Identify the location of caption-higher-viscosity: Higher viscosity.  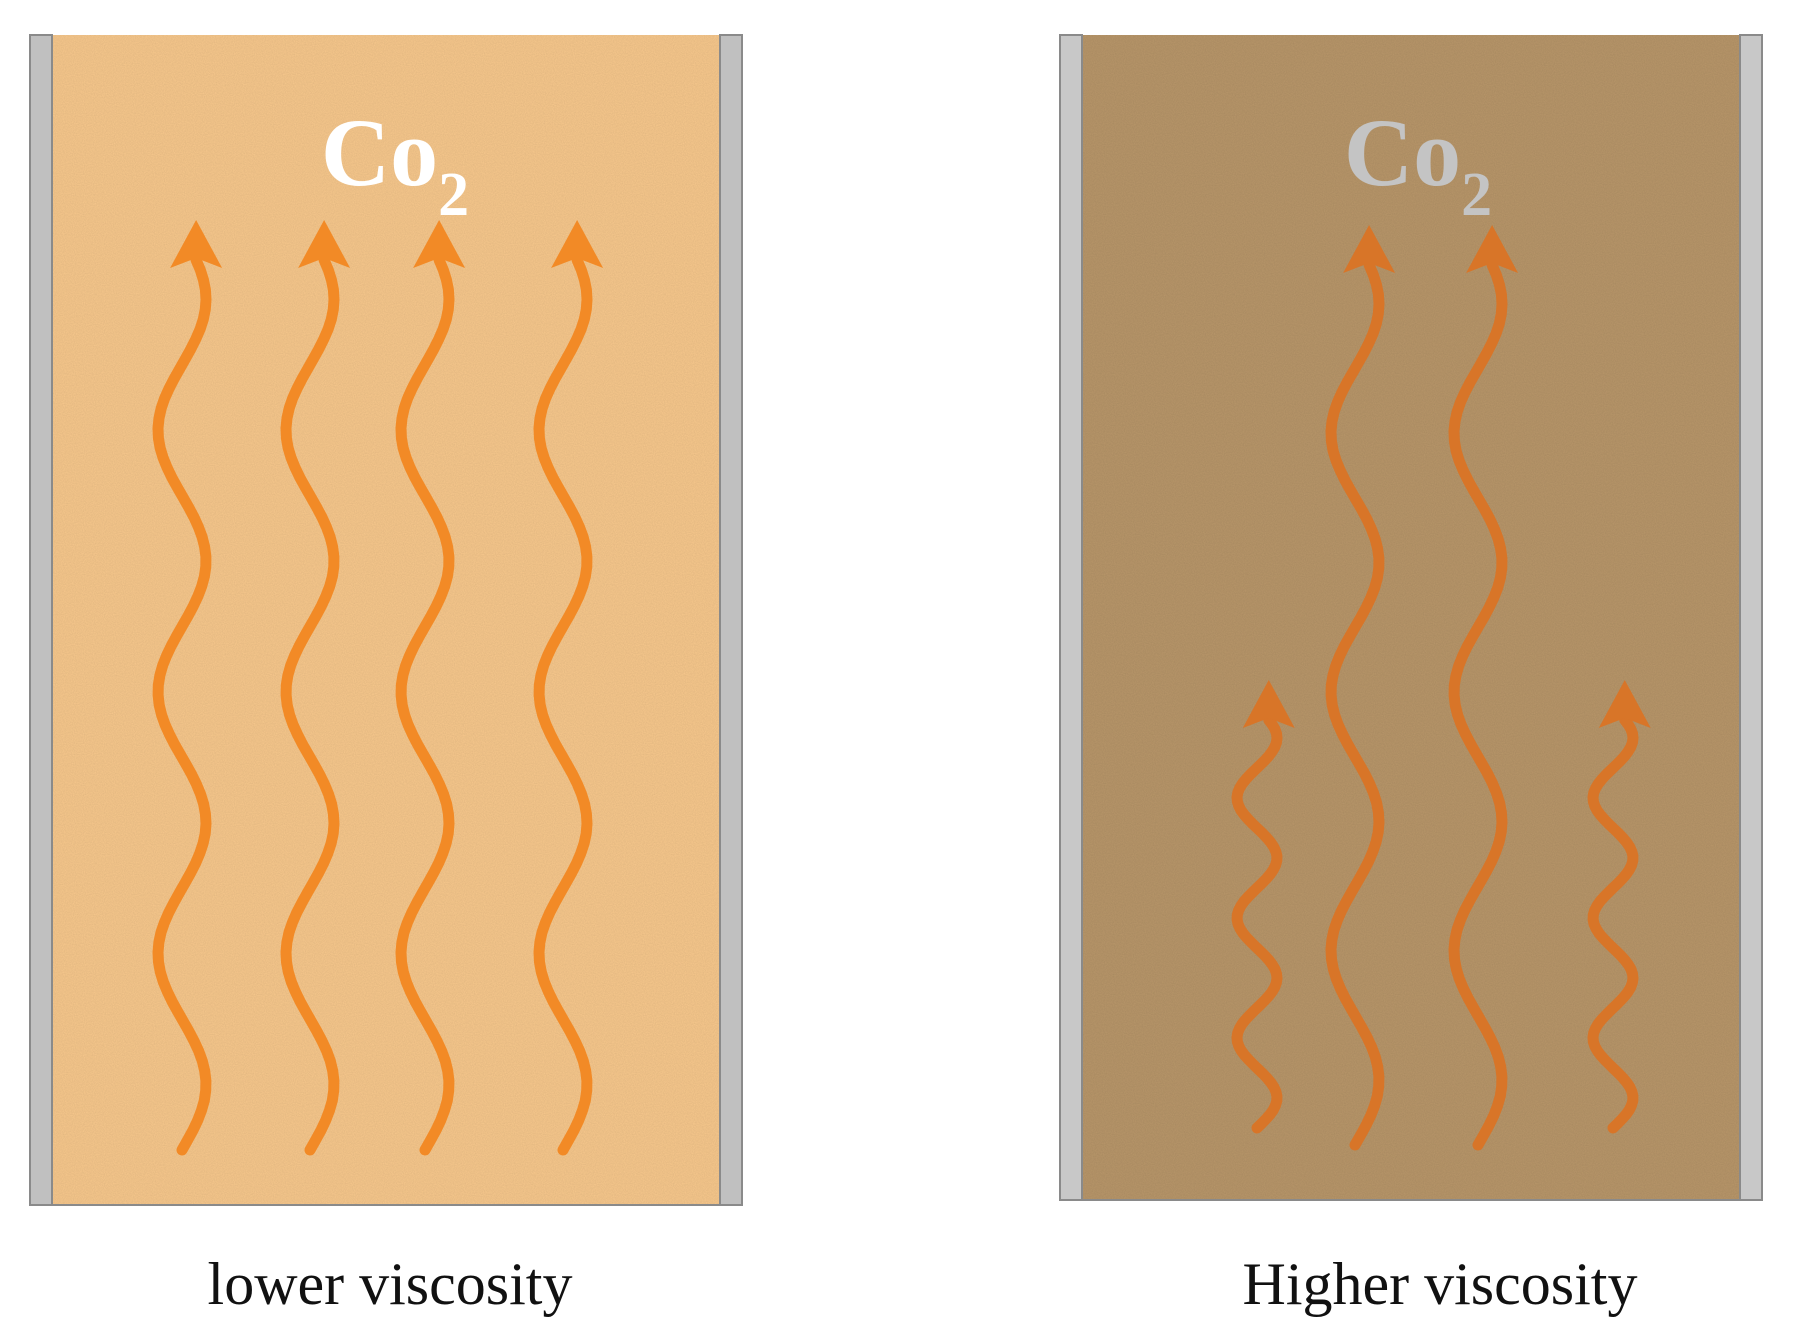
(1440, 1284).